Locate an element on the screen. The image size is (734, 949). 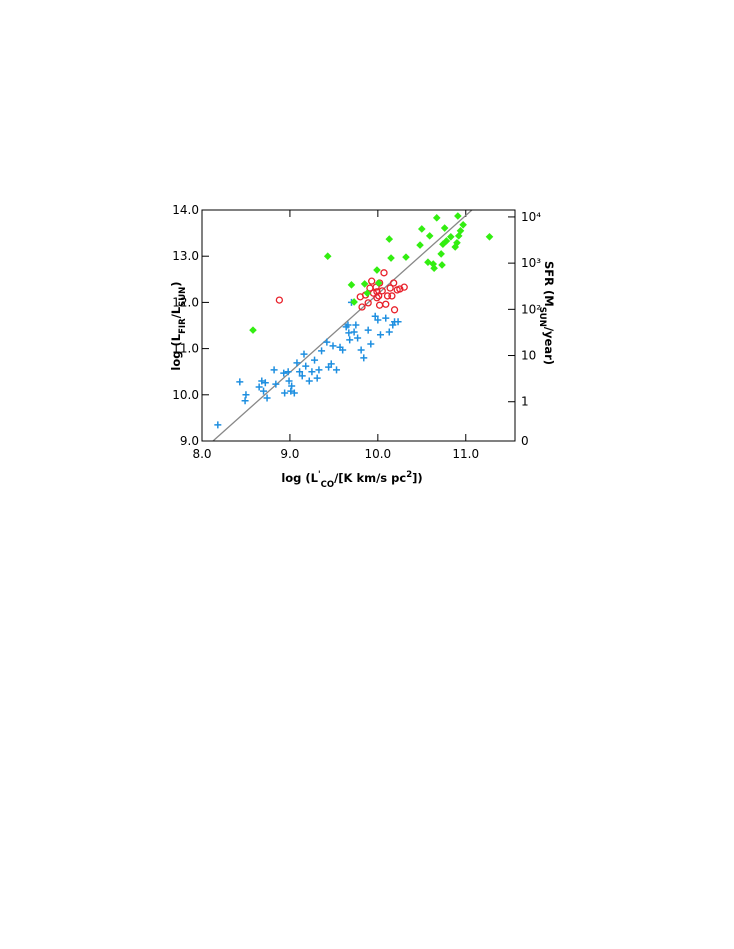
y2label-part: /year) is located at coordinates (549, 346).